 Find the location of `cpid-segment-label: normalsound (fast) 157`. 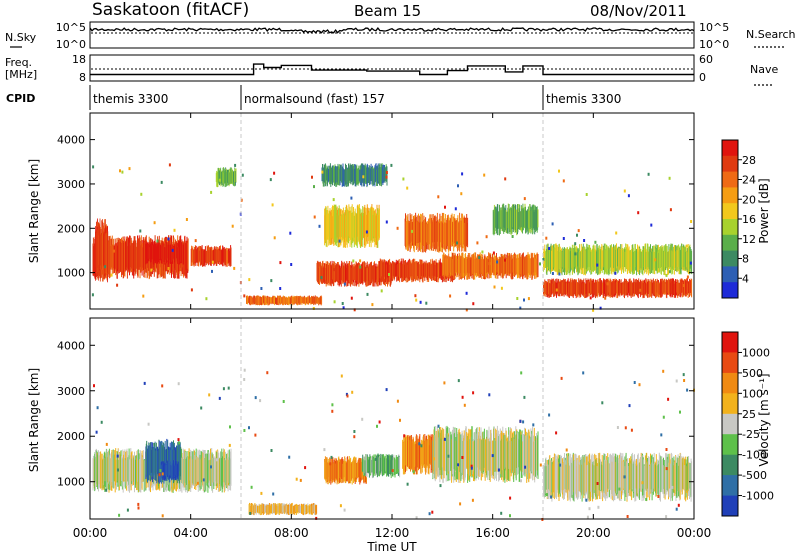

cpid-segment-label: normalsound (fast) 157 is located at coordinates (314, 99).